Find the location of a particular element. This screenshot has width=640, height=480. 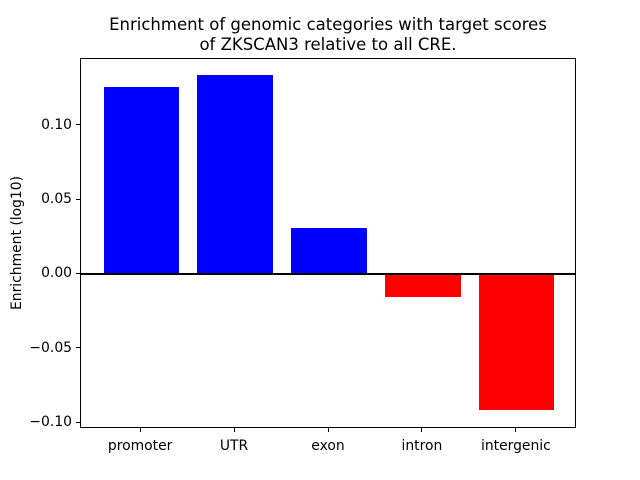

x-tick-label-UTR: UTR is located at coordinates (234, 446).